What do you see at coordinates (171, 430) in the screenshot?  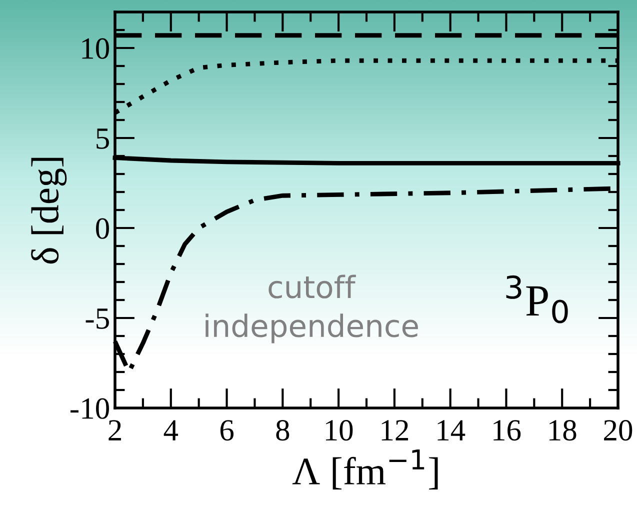 I see `x-tick-label: 4` at bounding box center [171, 430].